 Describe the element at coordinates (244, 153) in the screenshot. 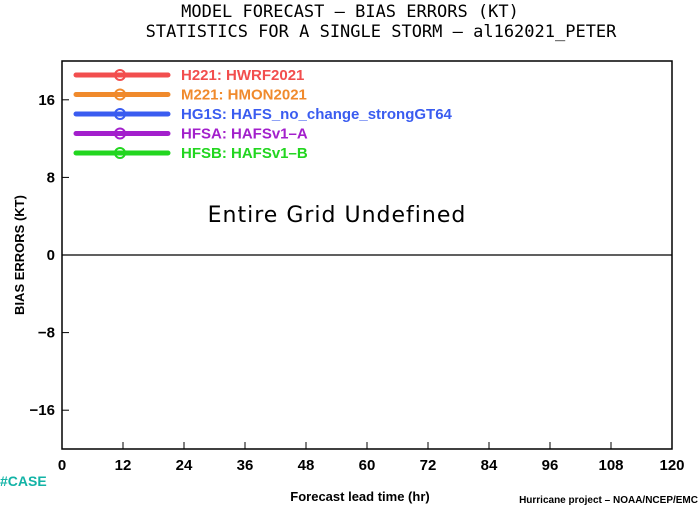

I see `legend-label: HFSB: HAFSv1–B` at that location.